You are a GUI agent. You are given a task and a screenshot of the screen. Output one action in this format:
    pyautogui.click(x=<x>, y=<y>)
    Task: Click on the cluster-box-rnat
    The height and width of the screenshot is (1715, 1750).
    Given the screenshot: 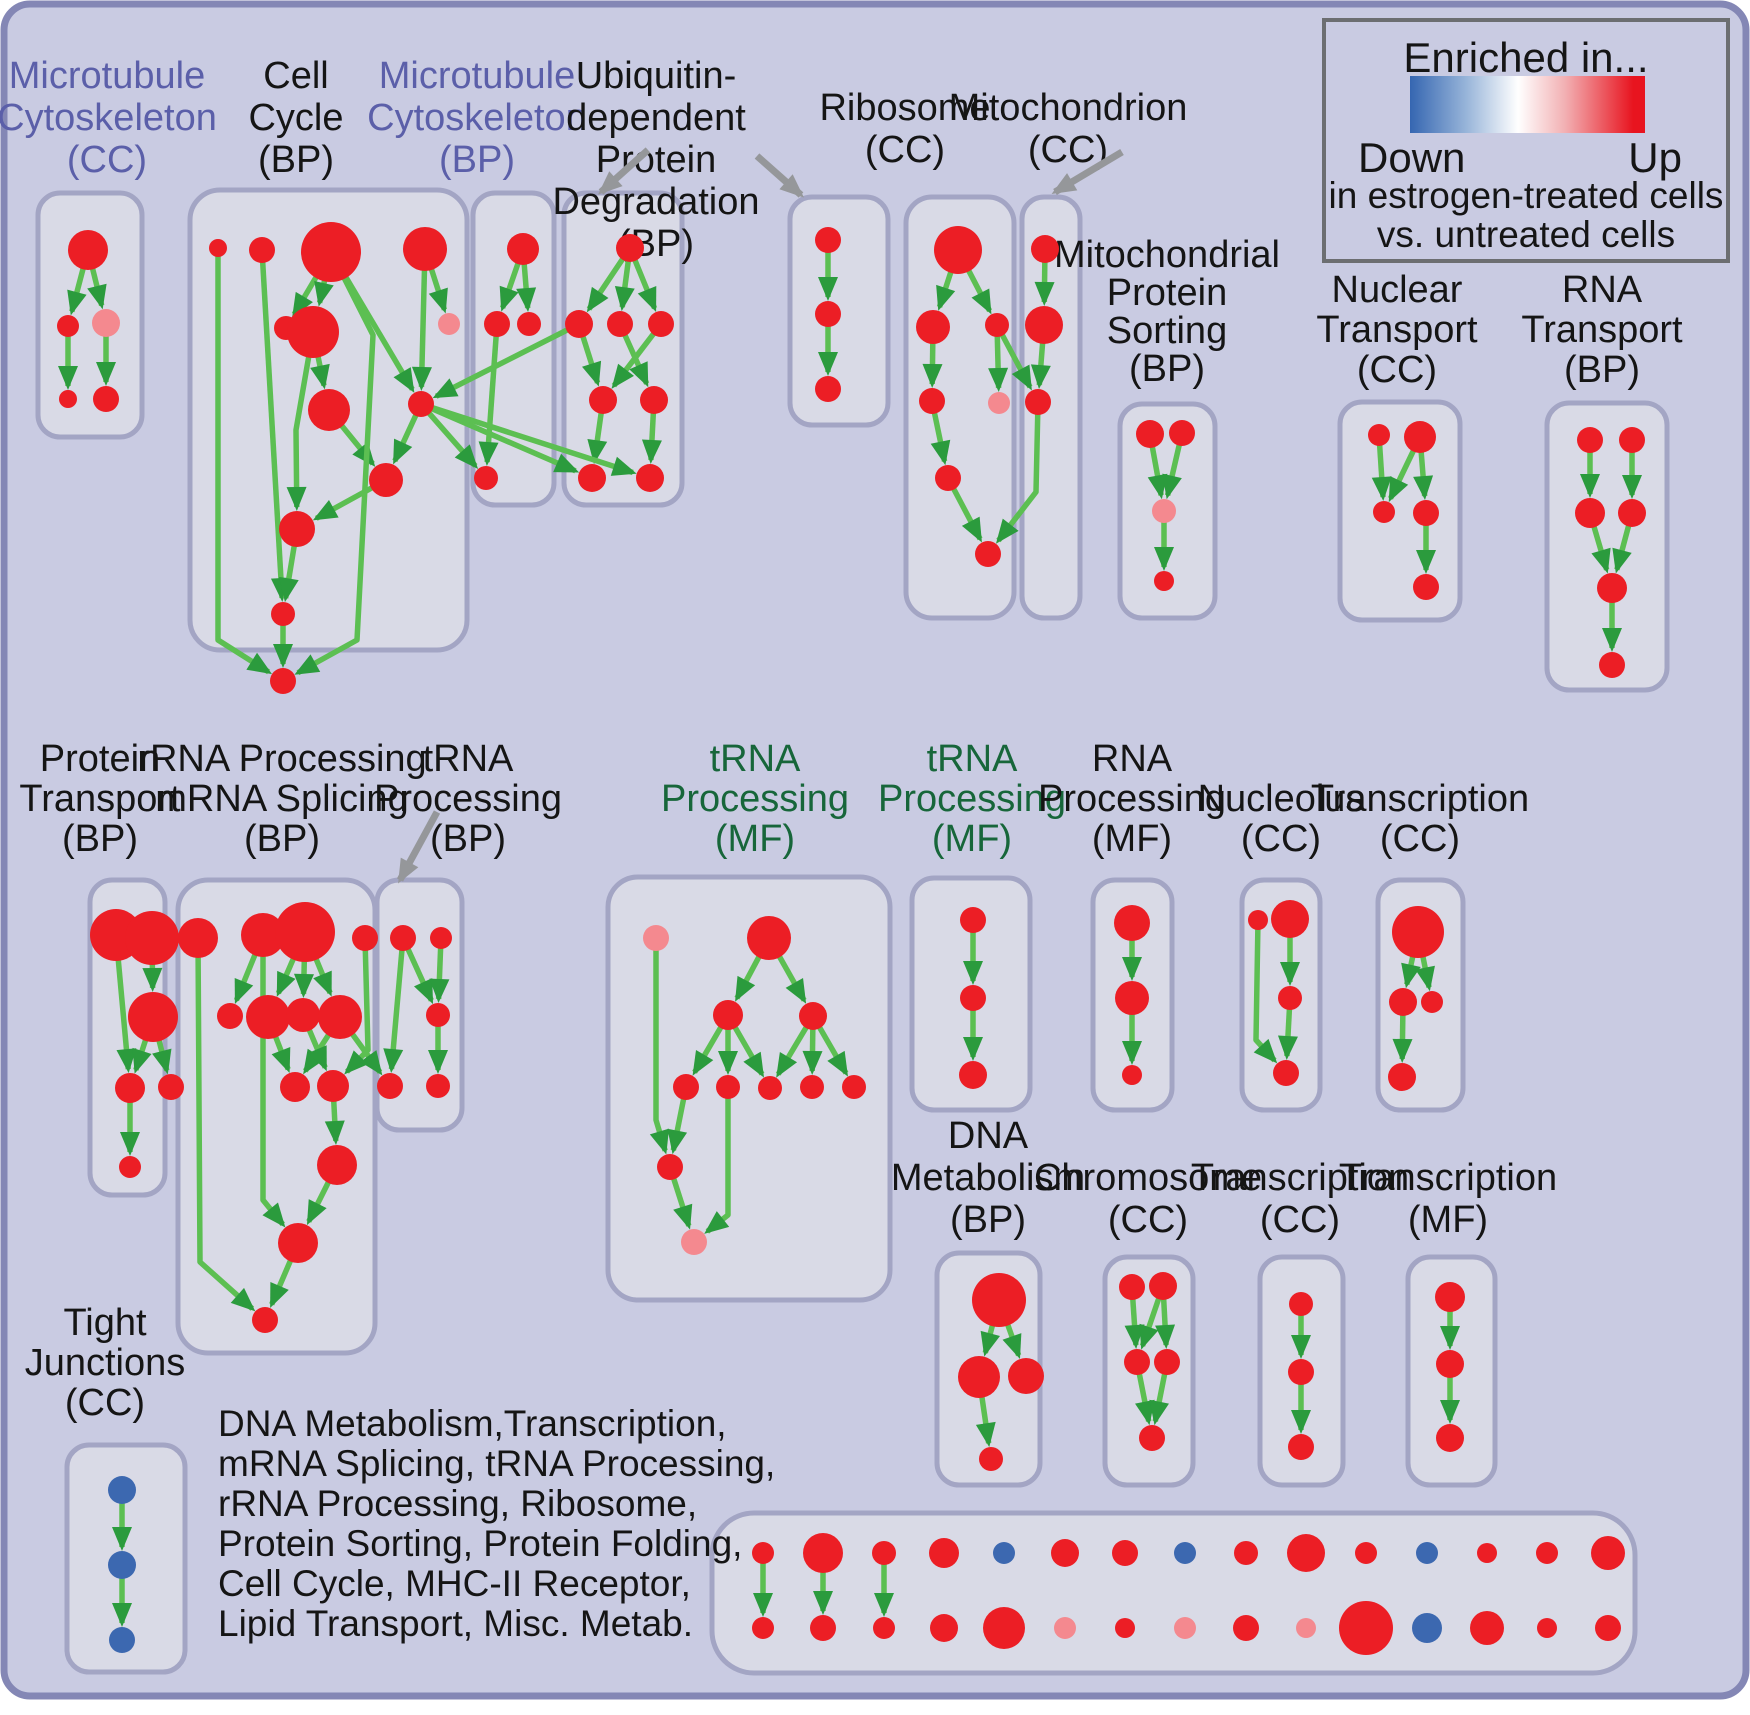 What is the action you would take?
    pyautogui.click(x=1607, y=546)
    